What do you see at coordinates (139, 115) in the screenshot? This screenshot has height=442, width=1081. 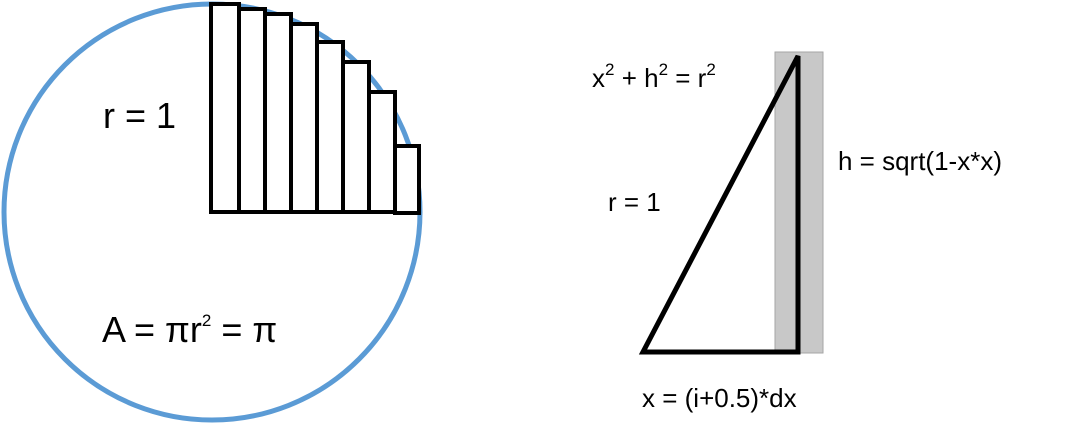 I see `radius-label: r = 1` at bounding box center [139, 115].